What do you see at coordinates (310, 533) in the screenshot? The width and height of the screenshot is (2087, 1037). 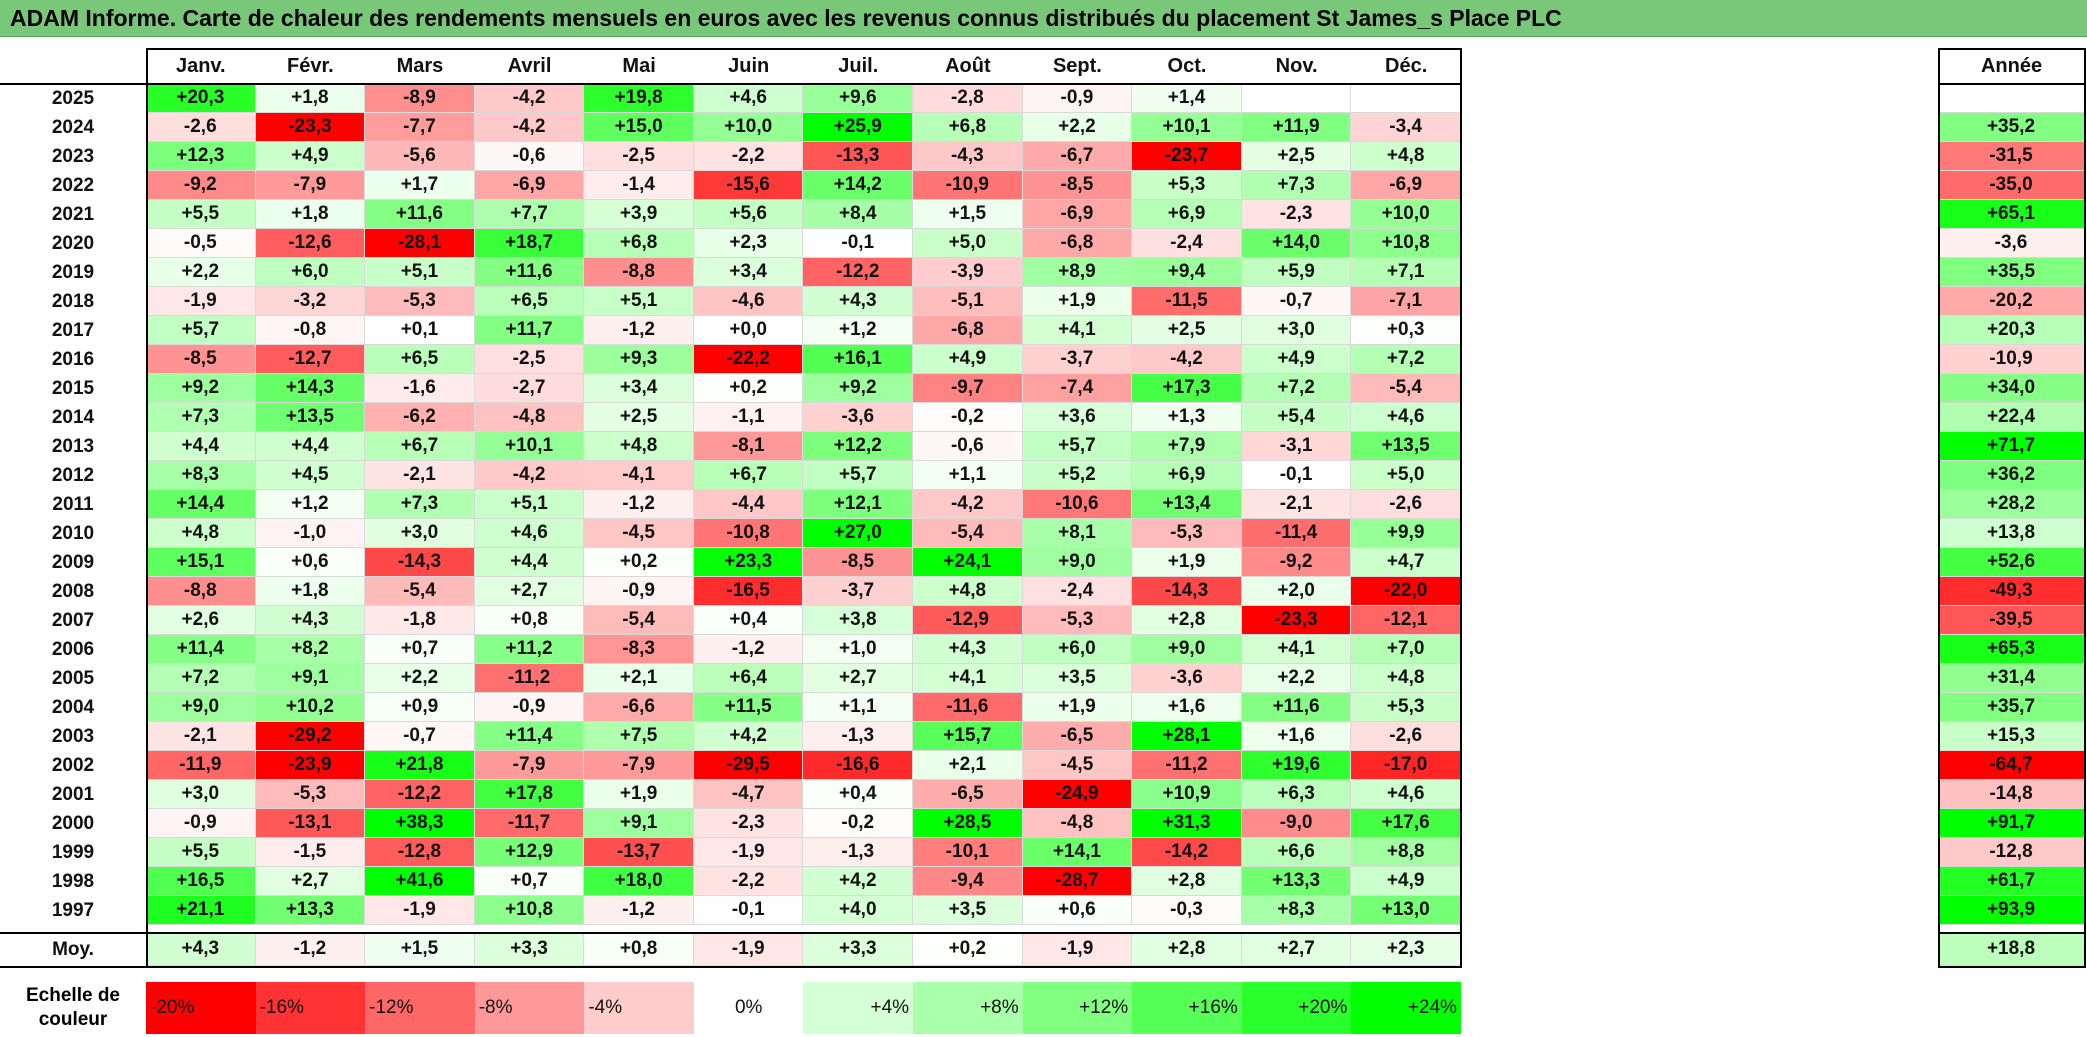 I see `heatmap-cell: -1,0` at bounding box center [310, 533].